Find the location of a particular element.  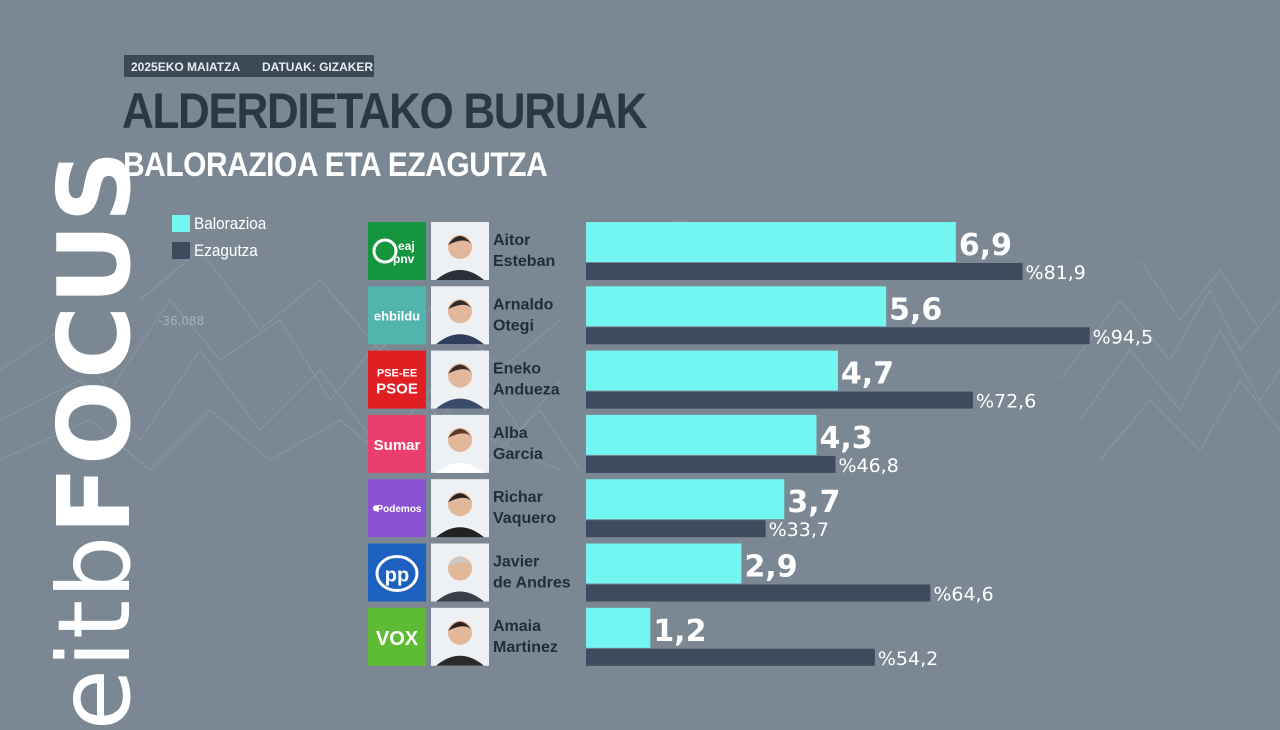

candidate-first-name: Eneko is located at coordinates (517, 369).